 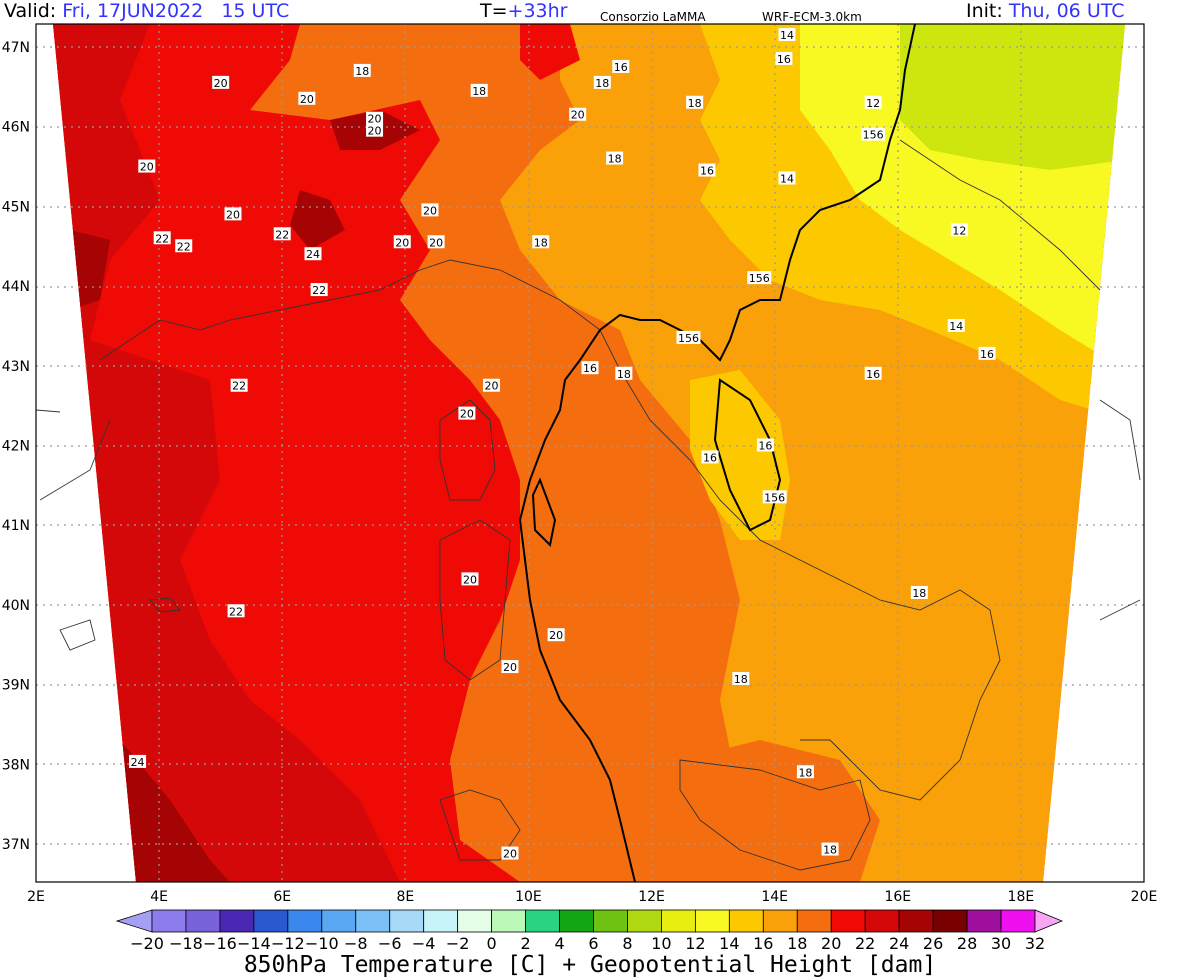 What do you see at coordinates (1045, 11) in the screenshot?
I see `init-time: Init: Thu, 06 UTC` at bounding box center [1045, 11].